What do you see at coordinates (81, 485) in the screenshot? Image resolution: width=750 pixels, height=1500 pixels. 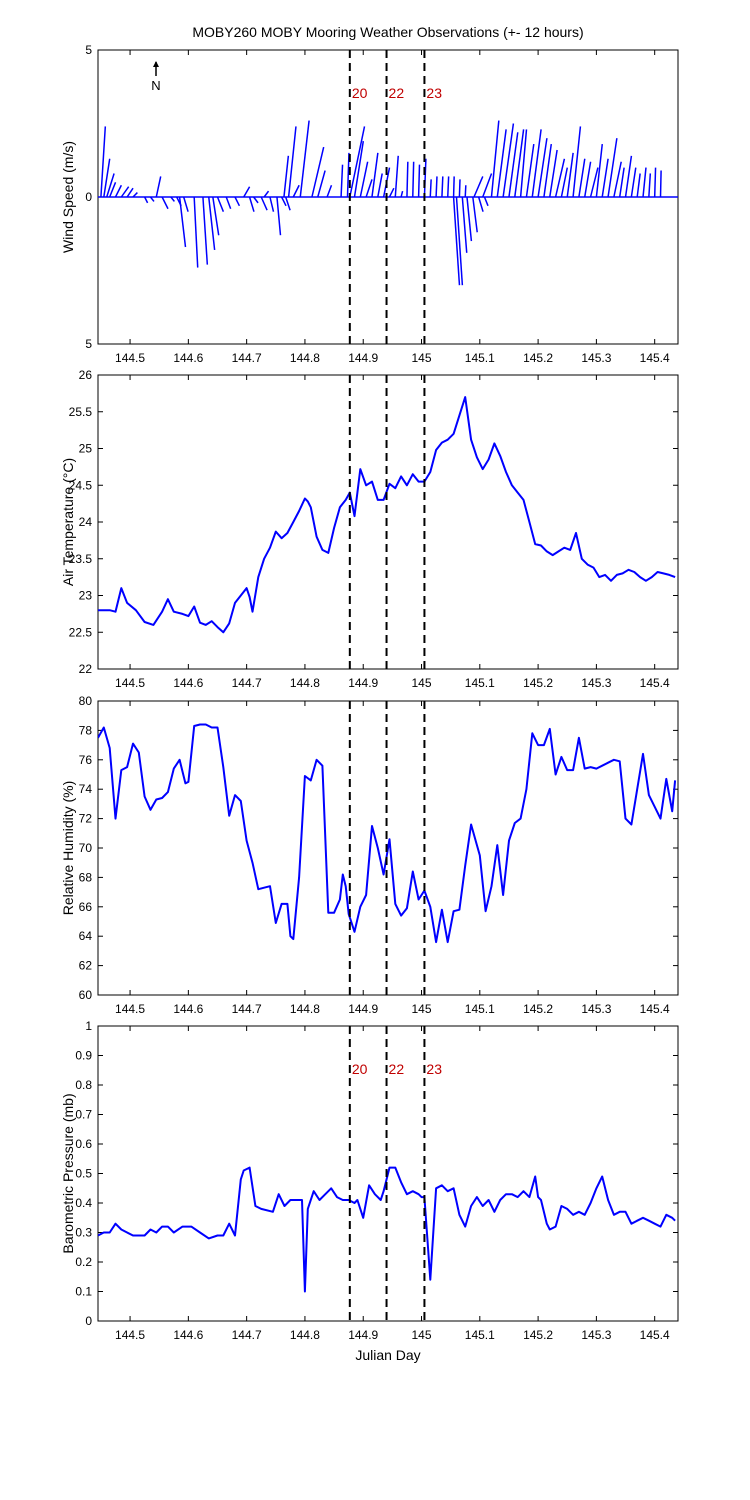 I see `y-tick-label: 24.5` at bounding box center [81, 485].